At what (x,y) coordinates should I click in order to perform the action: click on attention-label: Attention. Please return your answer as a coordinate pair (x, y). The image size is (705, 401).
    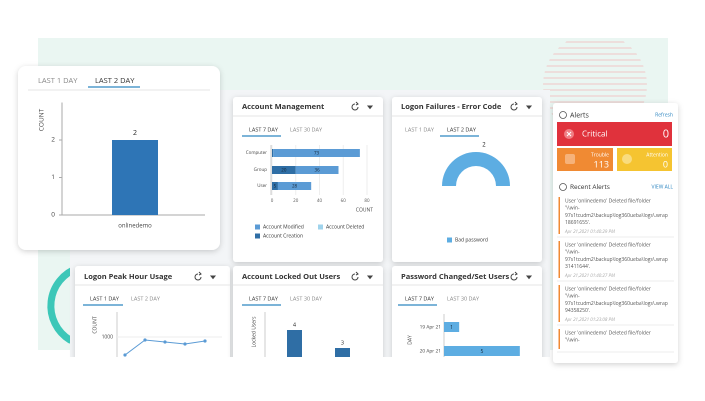
    Looking at the image, I should click on (657, 155).